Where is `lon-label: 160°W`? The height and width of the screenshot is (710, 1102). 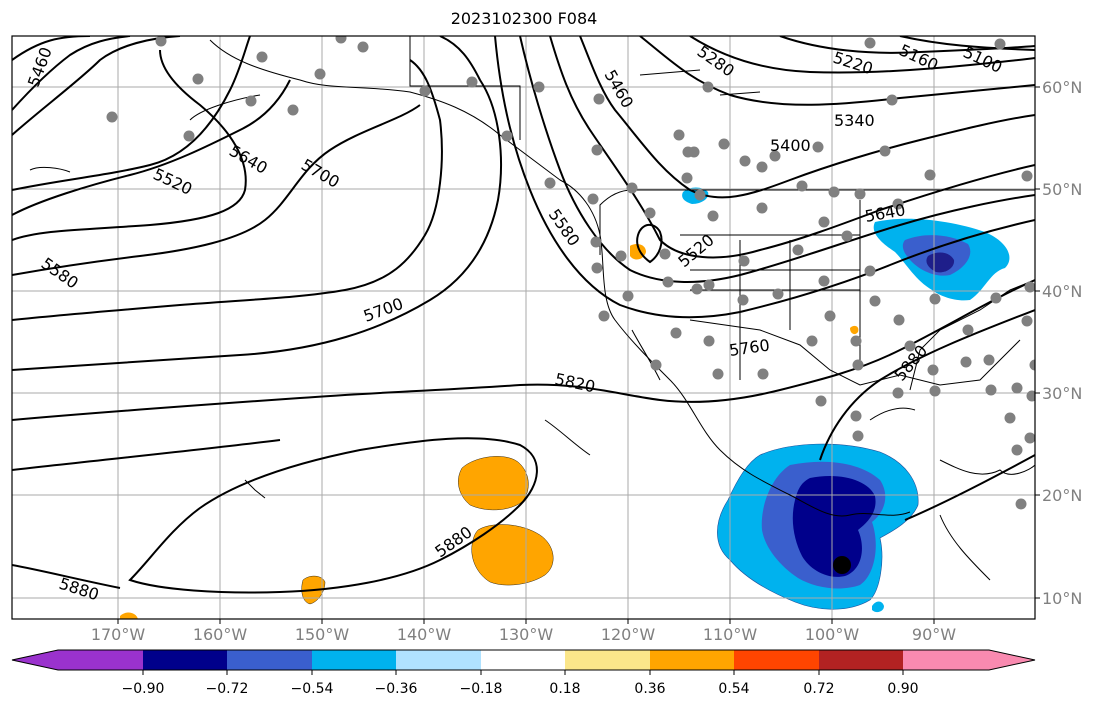
lon-label: 160°W is located at coordinates (220, 634).